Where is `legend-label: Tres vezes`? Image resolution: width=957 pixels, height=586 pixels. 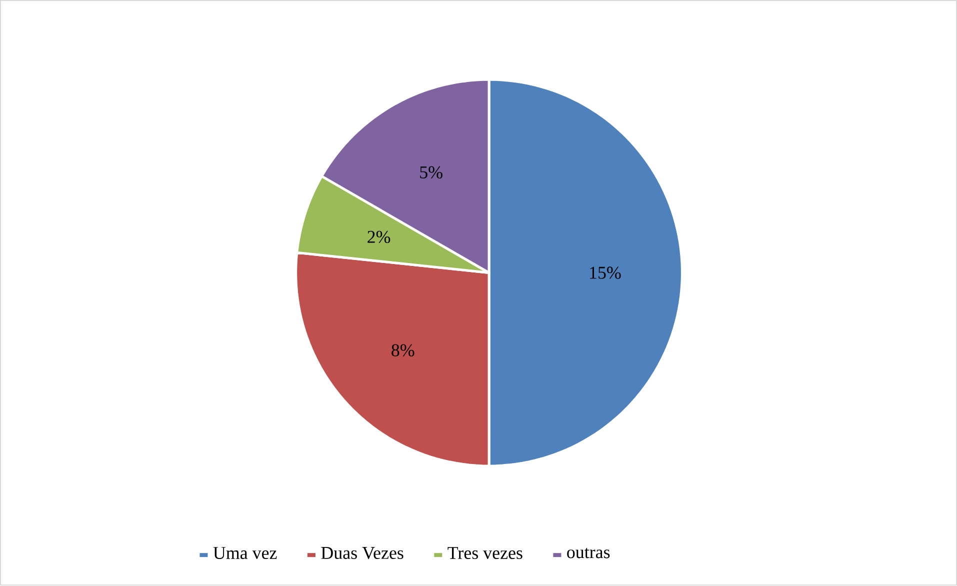
legend-label: Tres vezes is located at coordinates (485, 553).